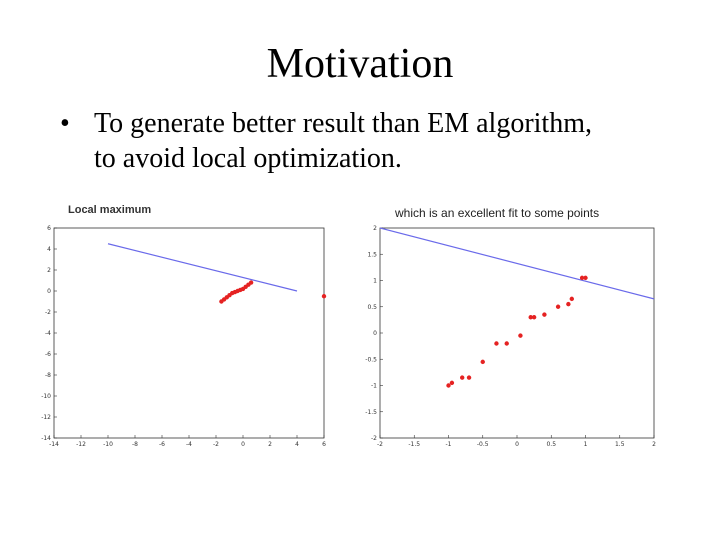 The width and height of the screenshot is (720, 540). What do you see at coordinates (375, 333) in the screenshot?
I see `right-plot-y-tick-label: 0` at bounding box center [375, 333].